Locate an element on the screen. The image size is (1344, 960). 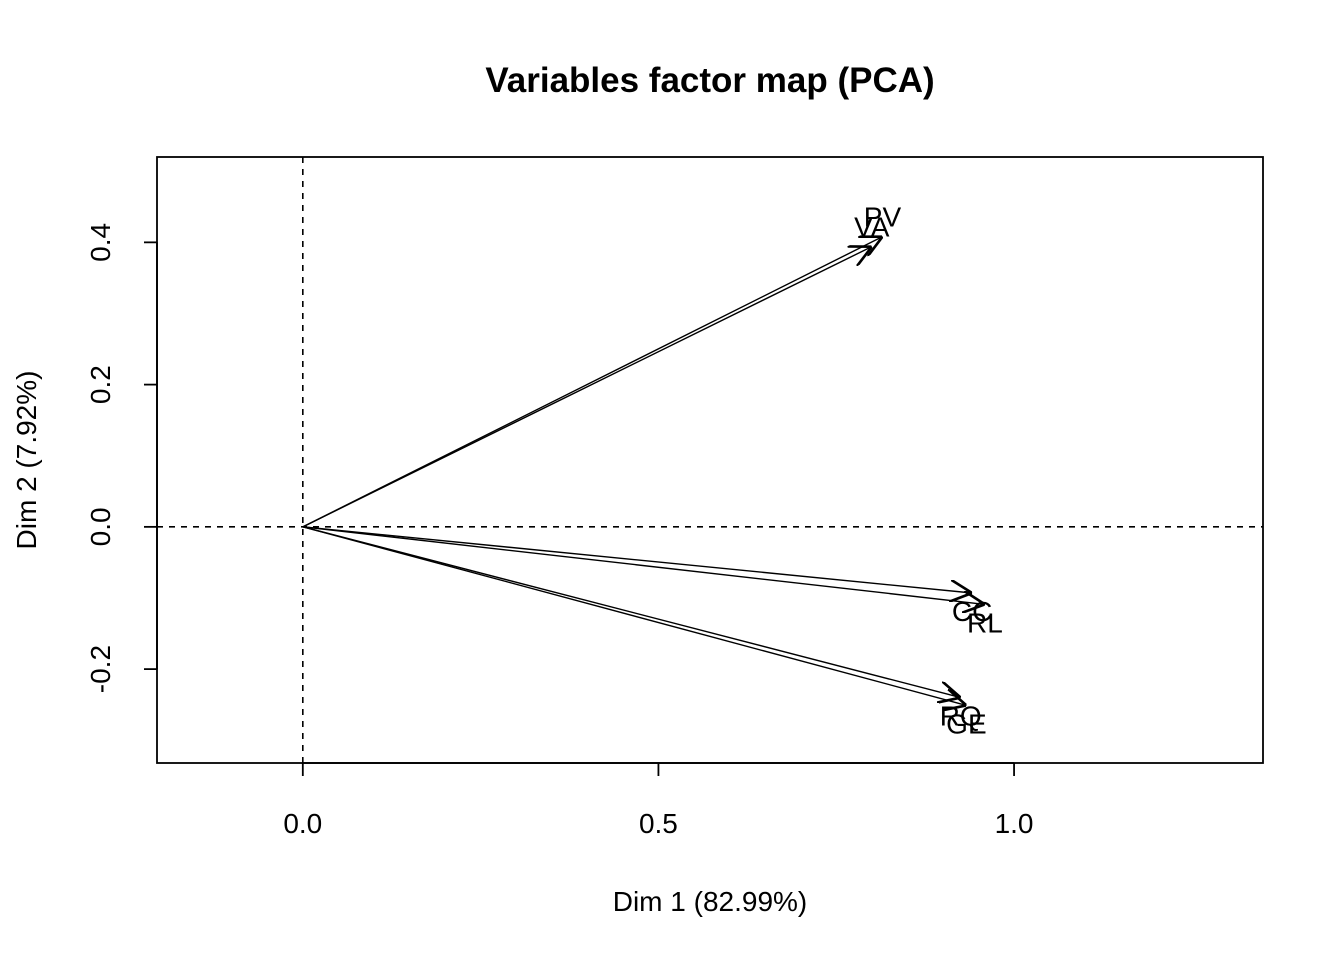
variable-label-rq: RQ is located at coordinates (961, 716).